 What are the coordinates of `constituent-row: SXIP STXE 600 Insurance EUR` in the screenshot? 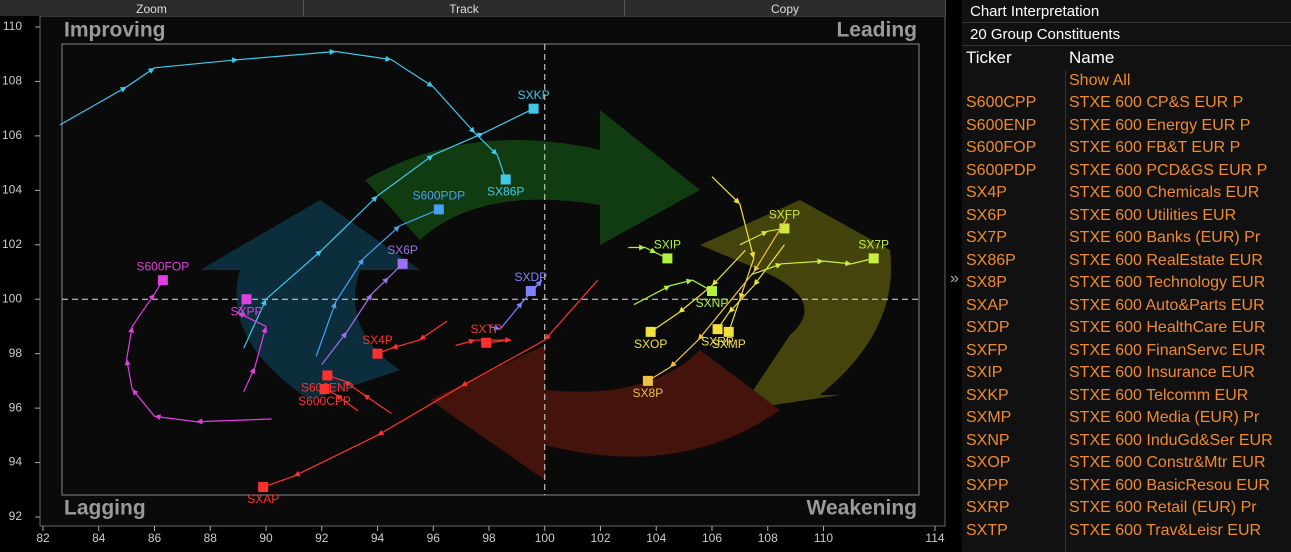 It's located at (1126, 373).